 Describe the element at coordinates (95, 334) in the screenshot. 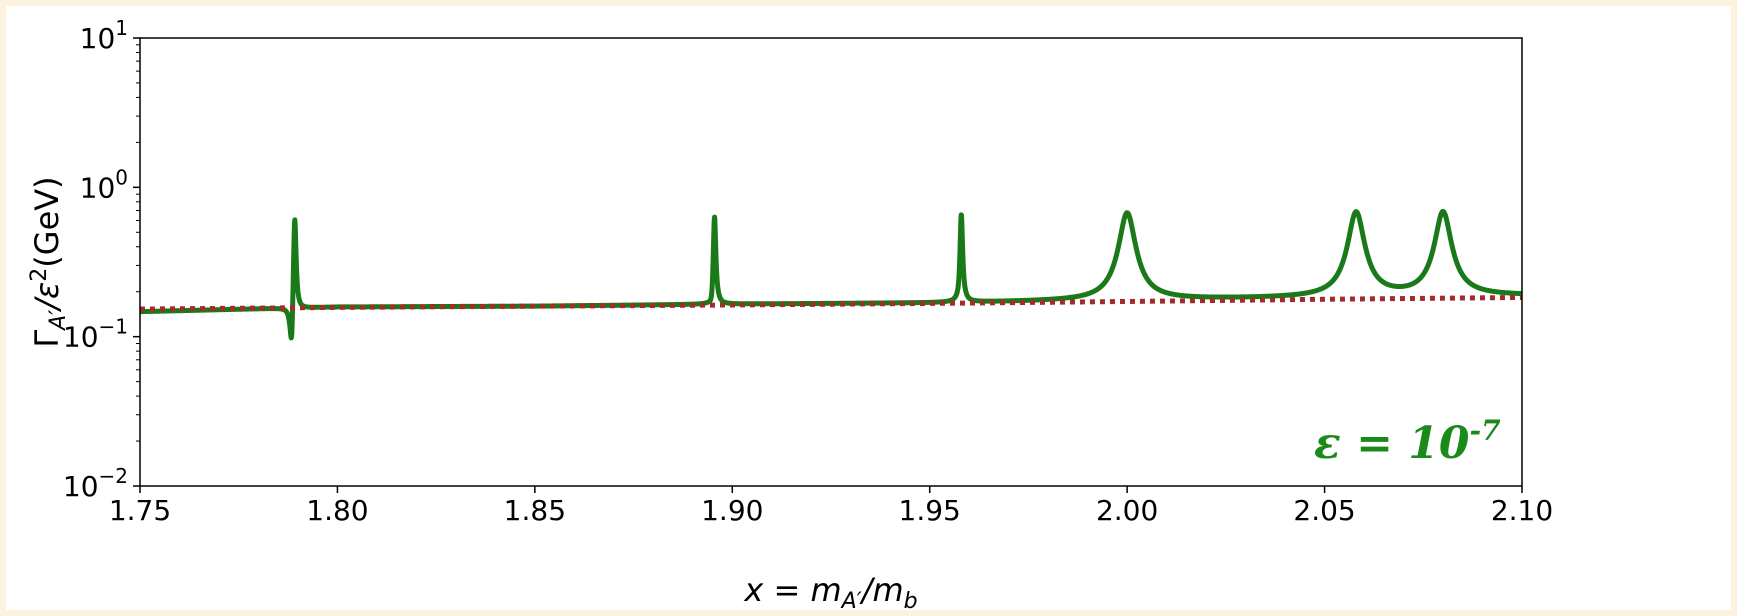

I see `y-tick-label: 10⁻¹` at that location.